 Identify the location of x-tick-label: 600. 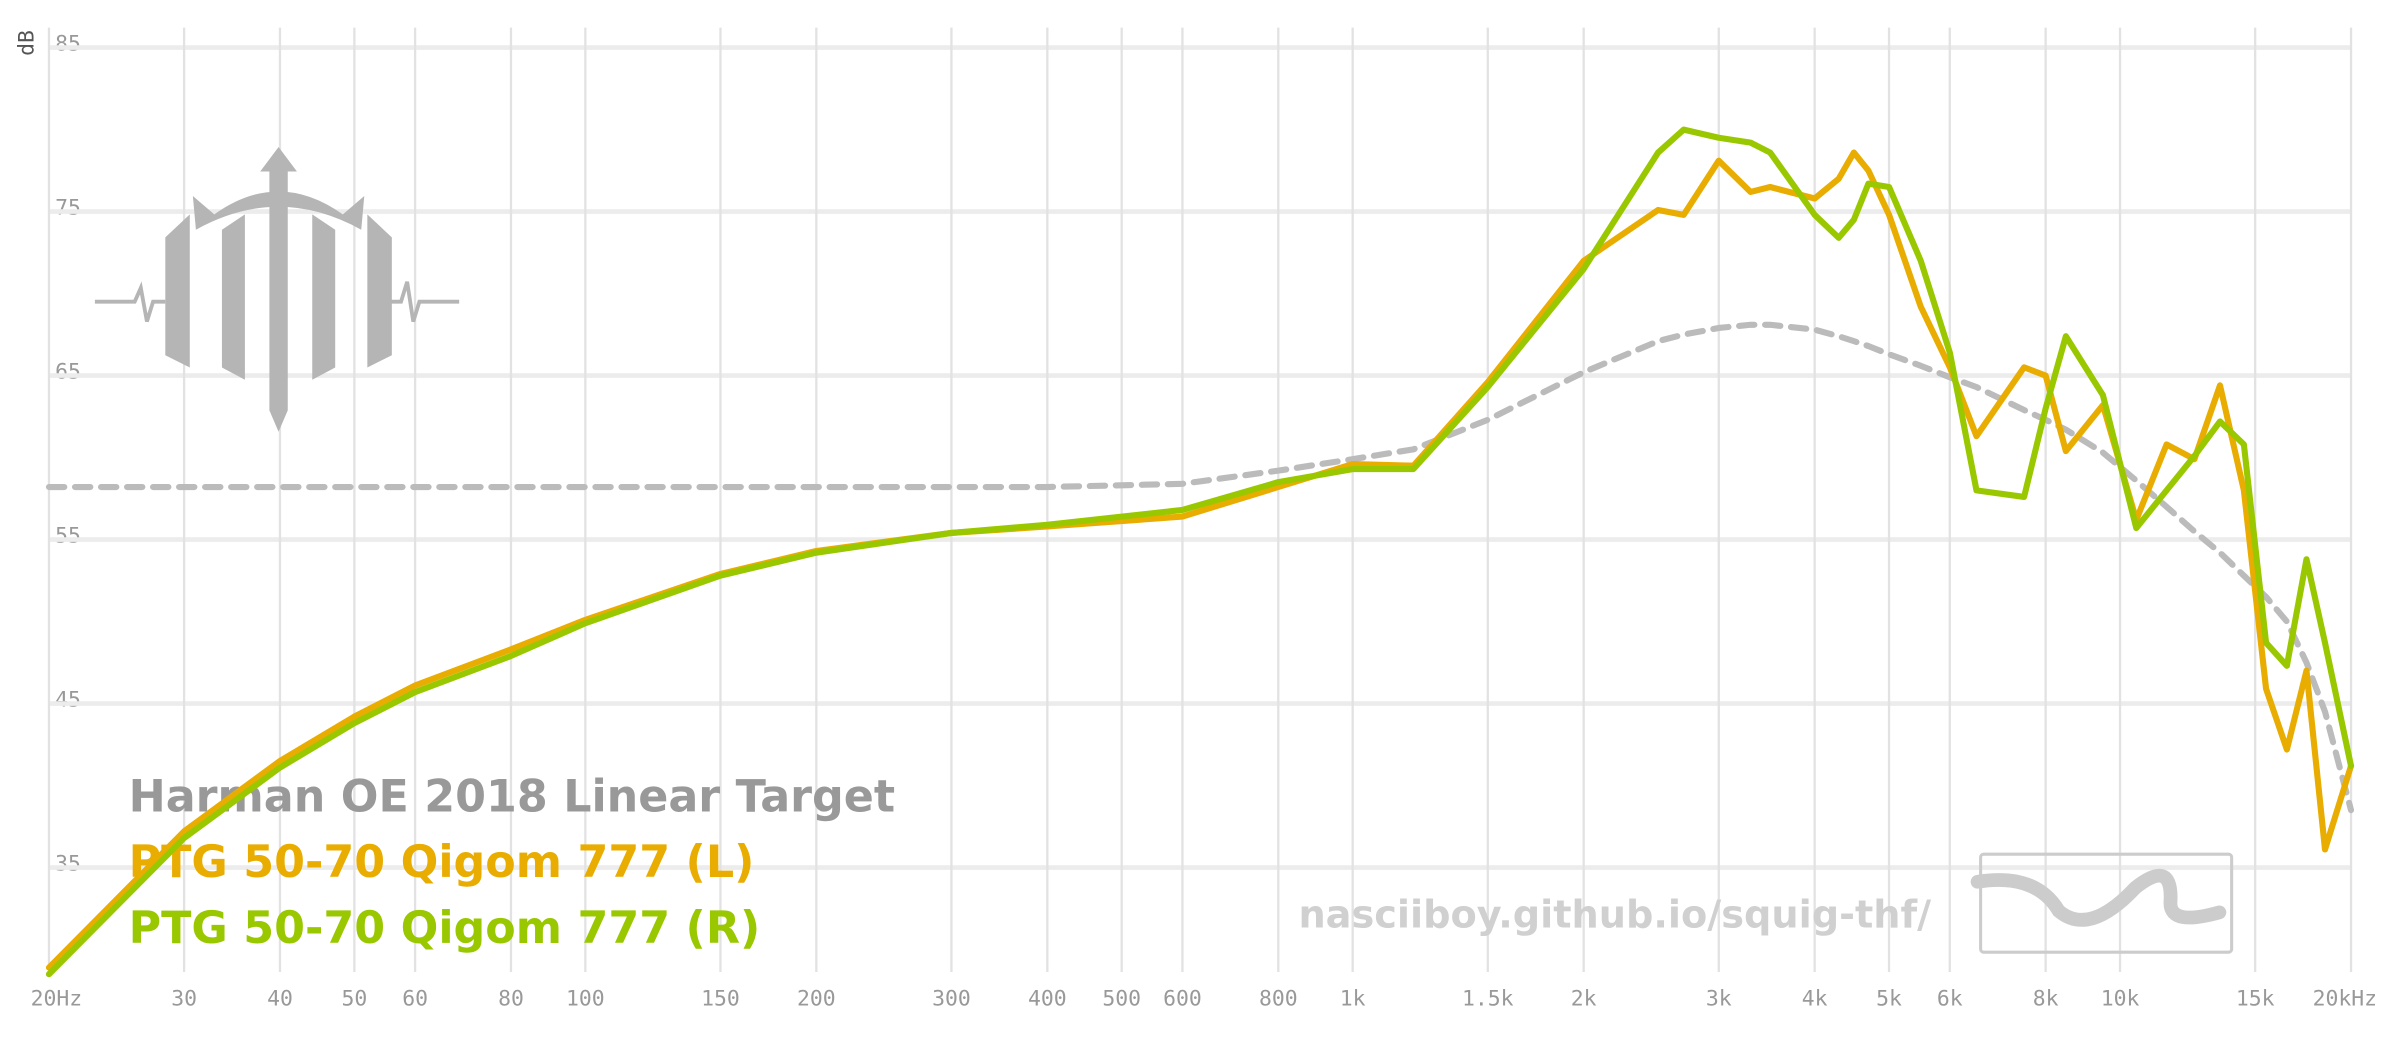
(1182, 999).